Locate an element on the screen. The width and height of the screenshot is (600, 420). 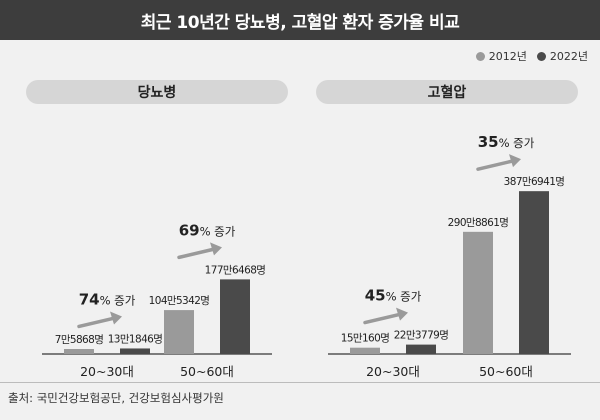
growth-suffix-hypertension-1: % 증가 is located at coordinates (517, 143).